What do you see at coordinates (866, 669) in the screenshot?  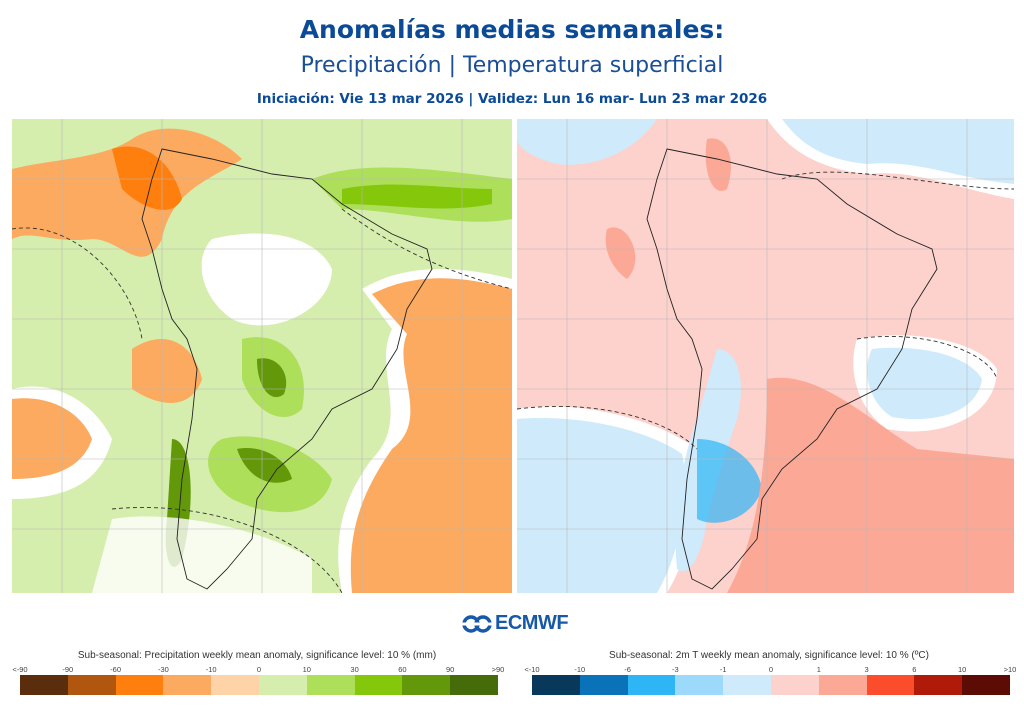 I see `temperature-legend-tick: 3` at bounding box center [866, 669].